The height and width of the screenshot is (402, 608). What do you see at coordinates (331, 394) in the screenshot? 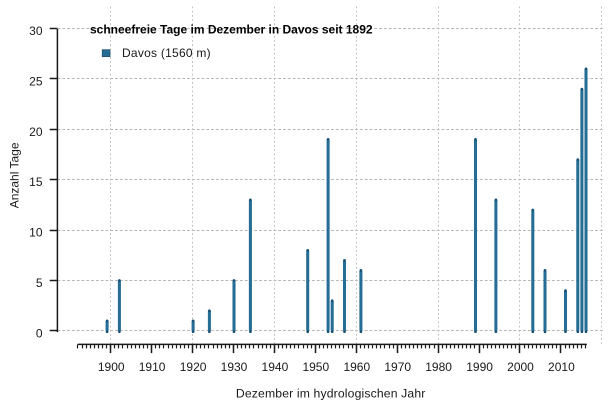
I see `svg-text:Dezember im hydrologischen Jah: Dezember im hydrologischen Jahr` at bounding box center [331, 394].